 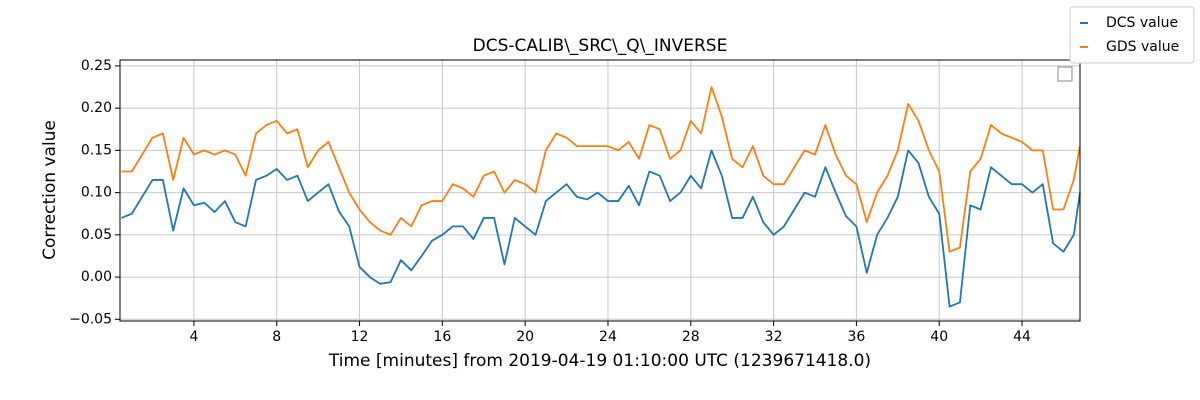 What do you see at coordinates (1142, 23) in the screenshot?
I see `legend-label: DCS value` at bounding box center [1142, 23].